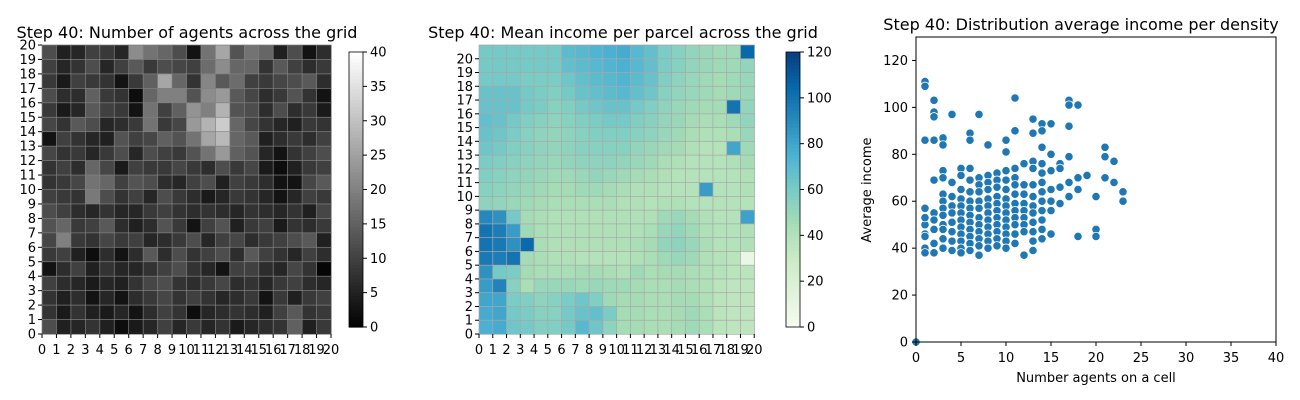 The width and height of the screenshot is (1300, 400). What do you see at coordinates (916, 358) in the screenshot?
I see `x-tick-label: 0` at bounding box center [916, 358].